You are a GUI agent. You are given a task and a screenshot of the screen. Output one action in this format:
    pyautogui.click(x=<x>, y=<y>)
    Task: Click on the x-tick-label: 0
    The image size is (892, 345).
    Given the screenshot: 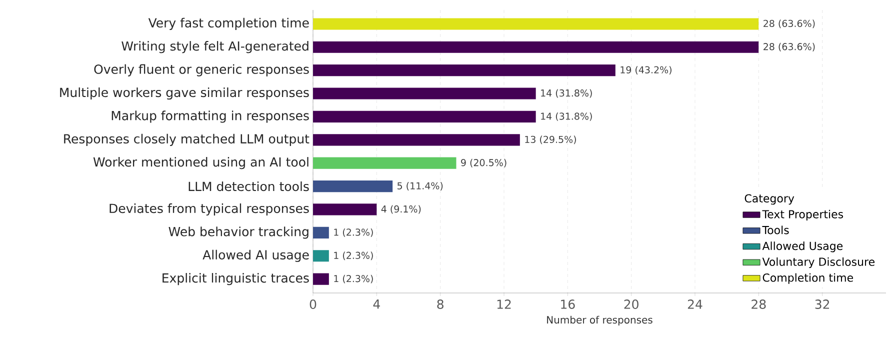 What is the action you would take?
    pyautogui.click(x=313, y=304)
    